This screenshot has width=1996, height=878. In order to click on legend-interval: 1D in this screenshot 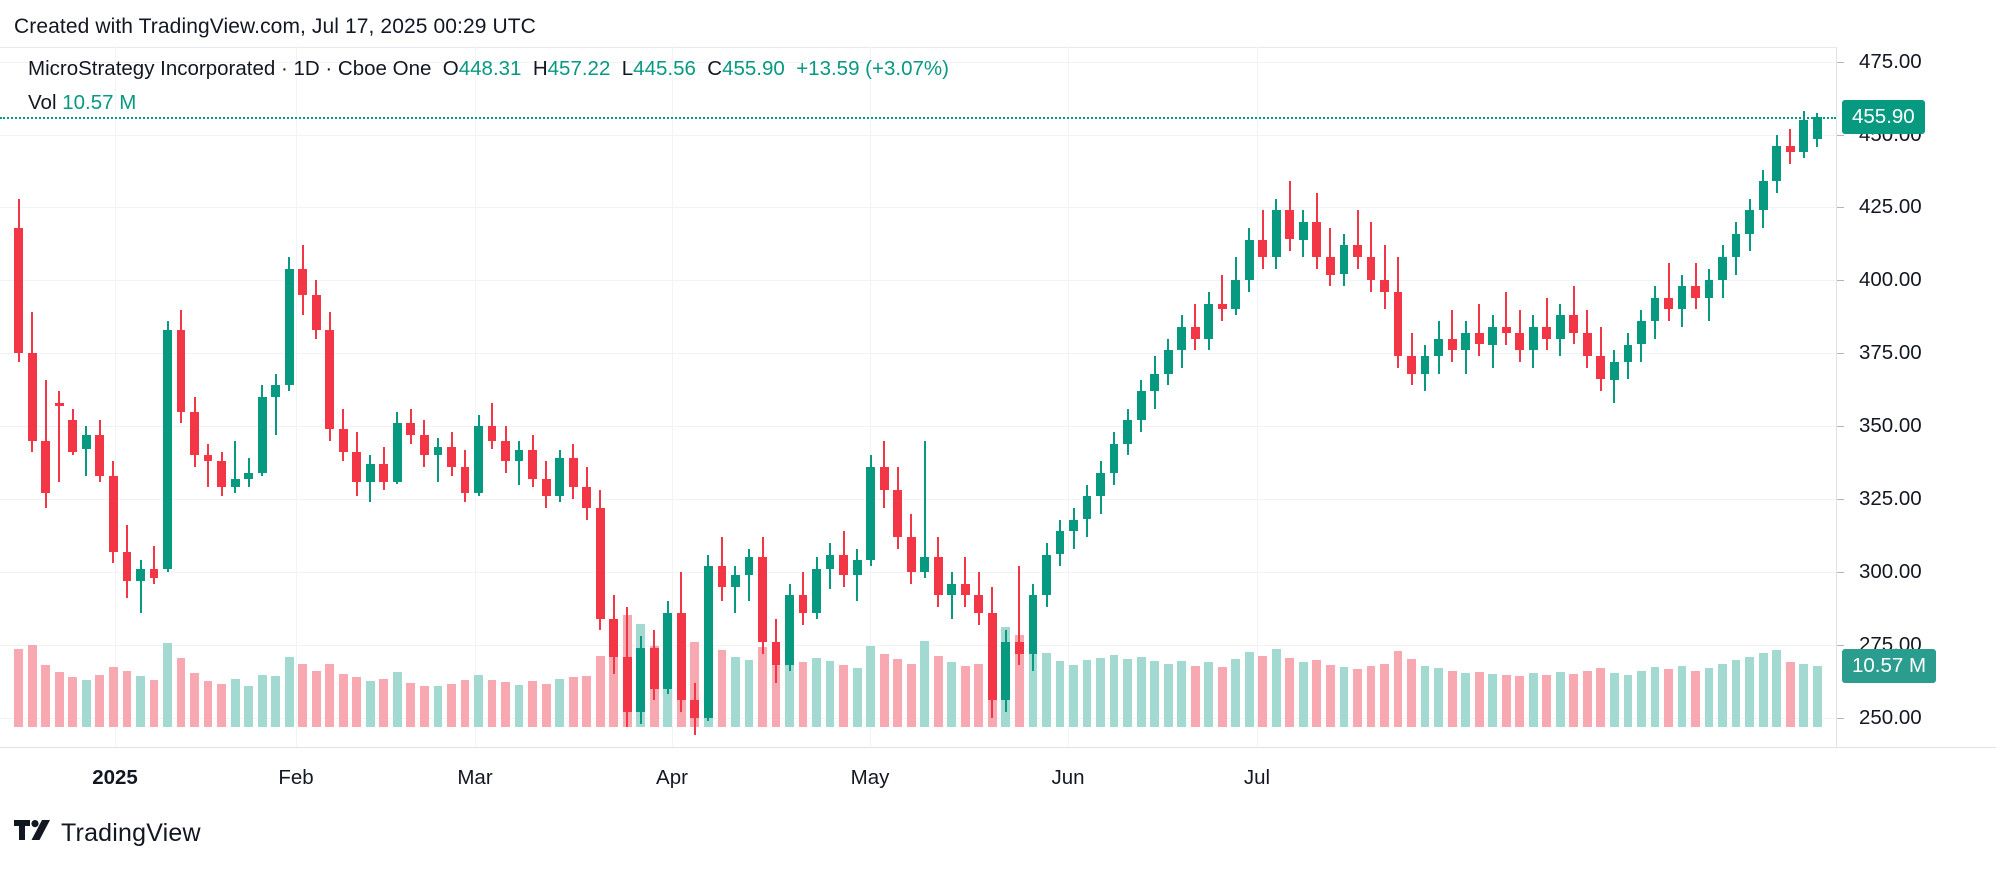, I will do `click(306, 68)`.